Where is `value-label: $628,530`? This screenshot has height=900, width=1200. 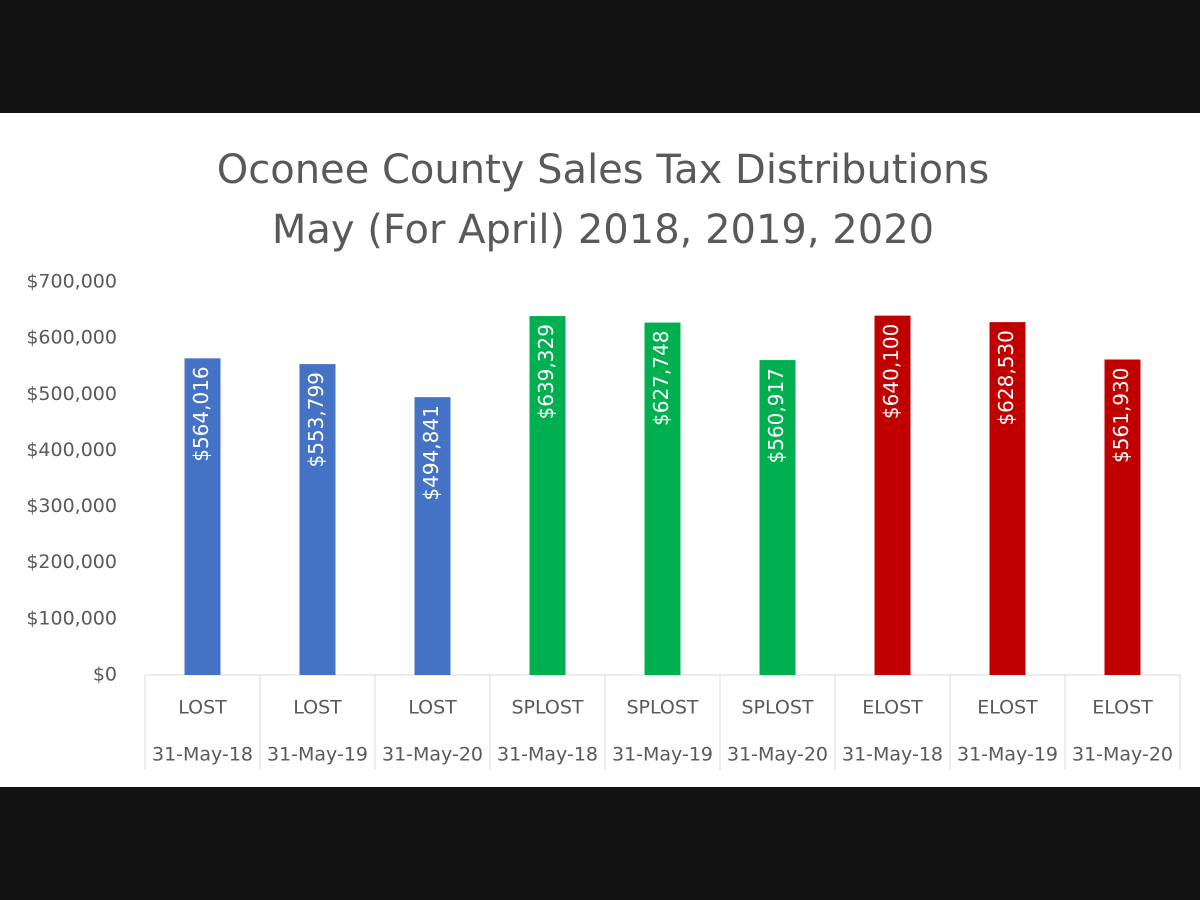 value-label: $628,530 is located at coordinates (1006, 377).